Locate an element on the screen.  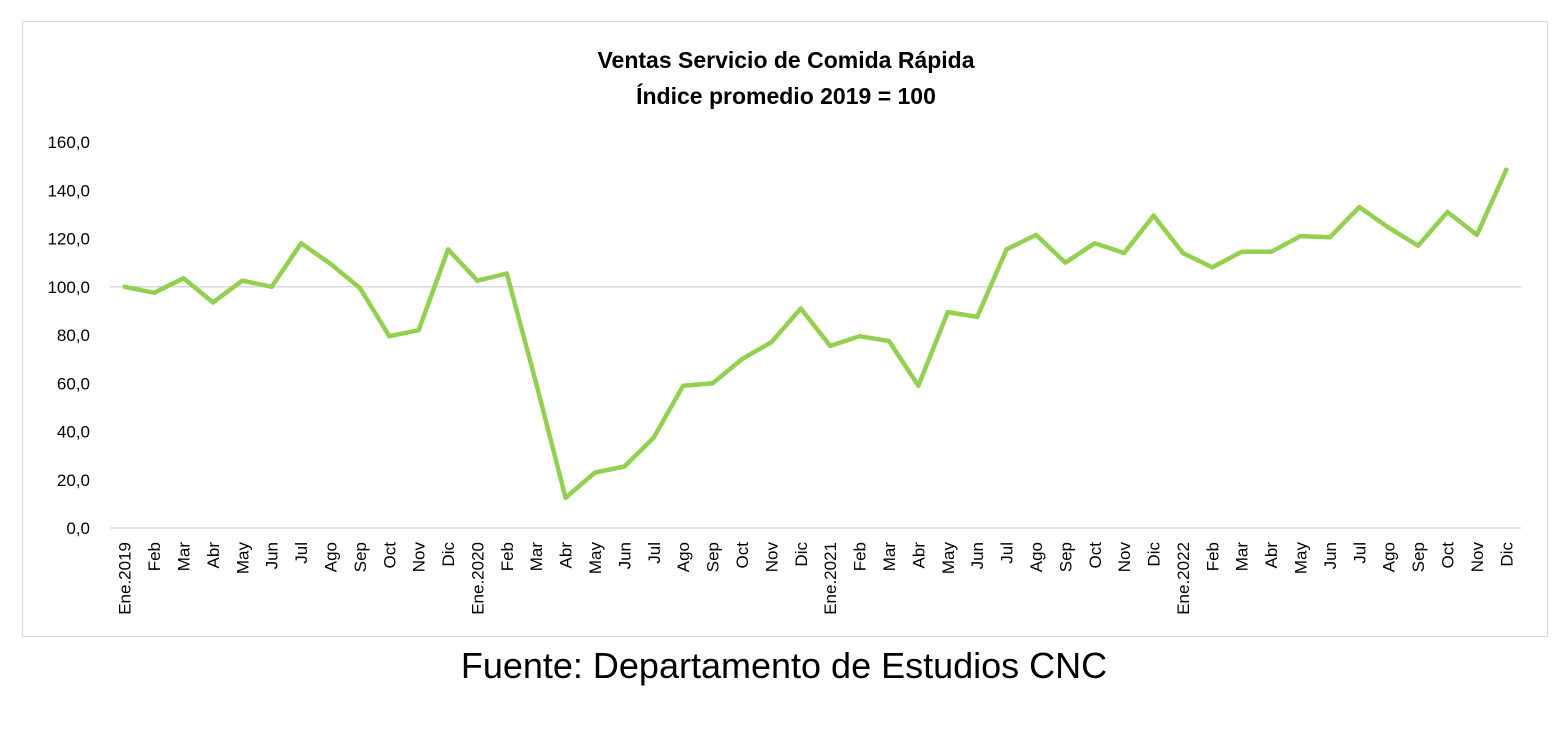
source-note: Fuente: Departamento de Estudios CNC is located at coordinates (784, 665).